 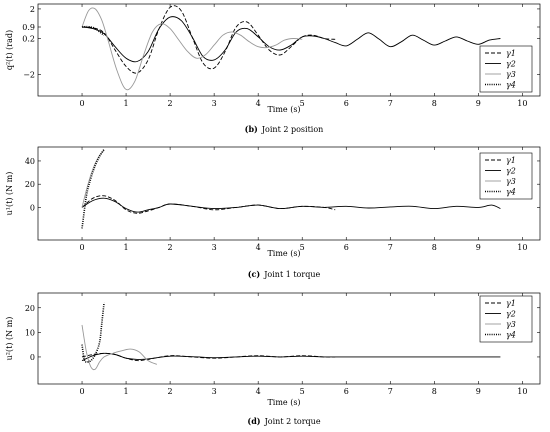 I want to click on panel-caption: (c) Joint 1 torque, so click(x=284, y=274).